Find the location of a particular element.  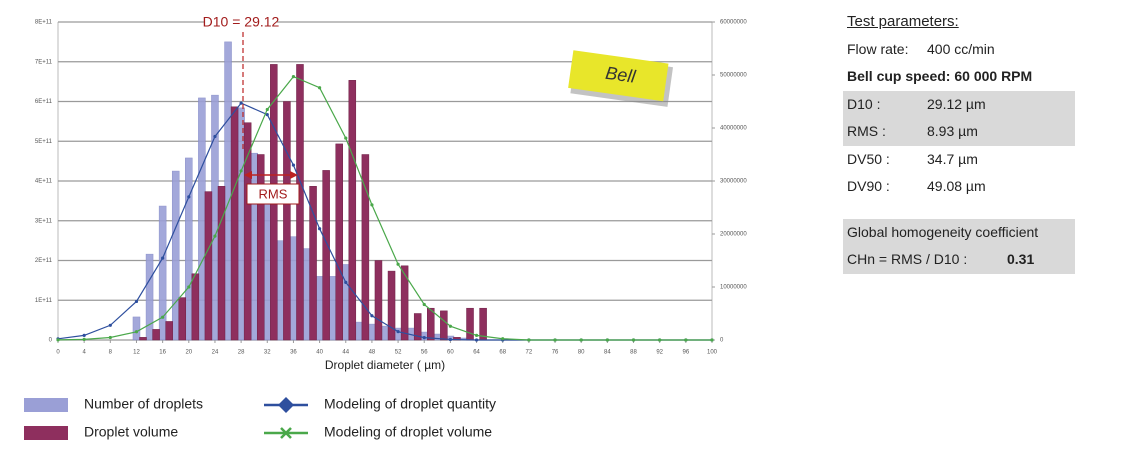

x-tick-label: 92 is located at coordinates (659, 353).